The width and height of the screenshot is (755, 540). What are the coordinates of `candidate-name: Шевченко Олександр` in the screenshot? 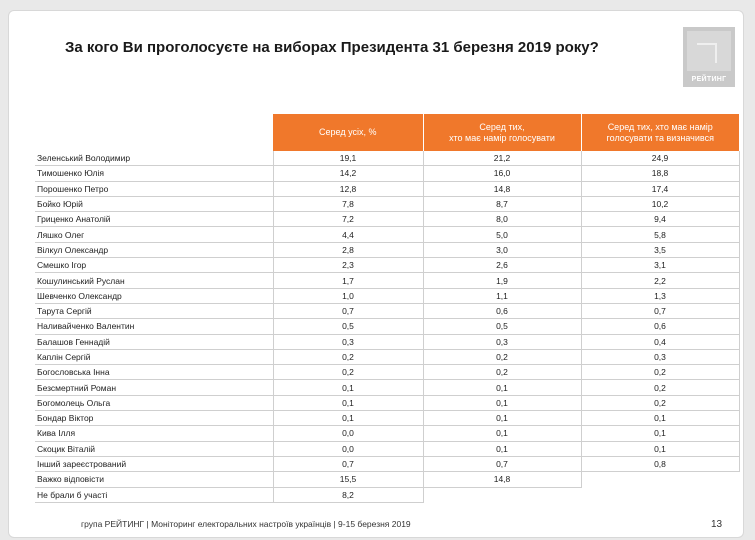 It's located at (154, 296).